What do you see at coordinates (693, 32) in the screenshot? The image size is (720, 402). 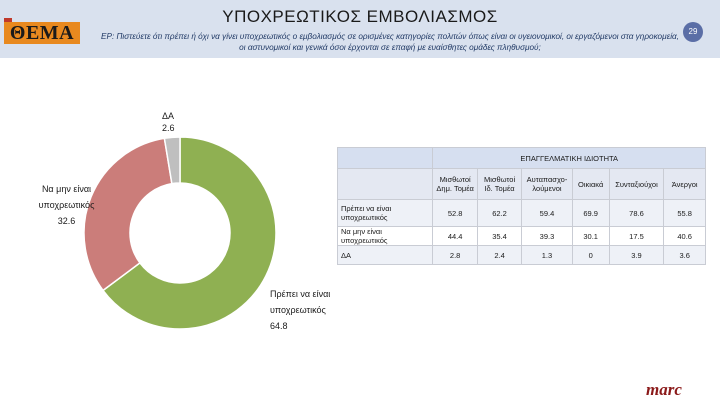 I see `page-number-badge: 29` at bounding box center [693, 32].